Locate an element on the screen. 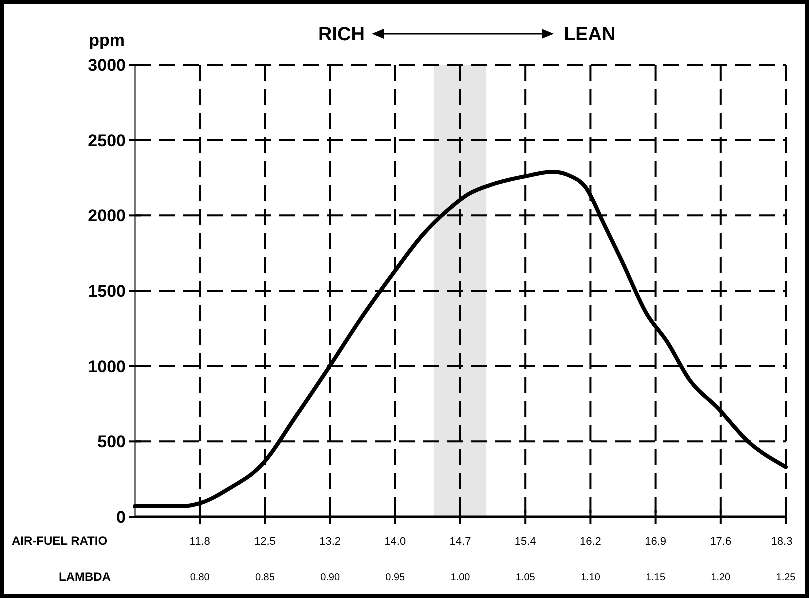  x-tick-label: 0.80 is located at coordinates (200, 578).